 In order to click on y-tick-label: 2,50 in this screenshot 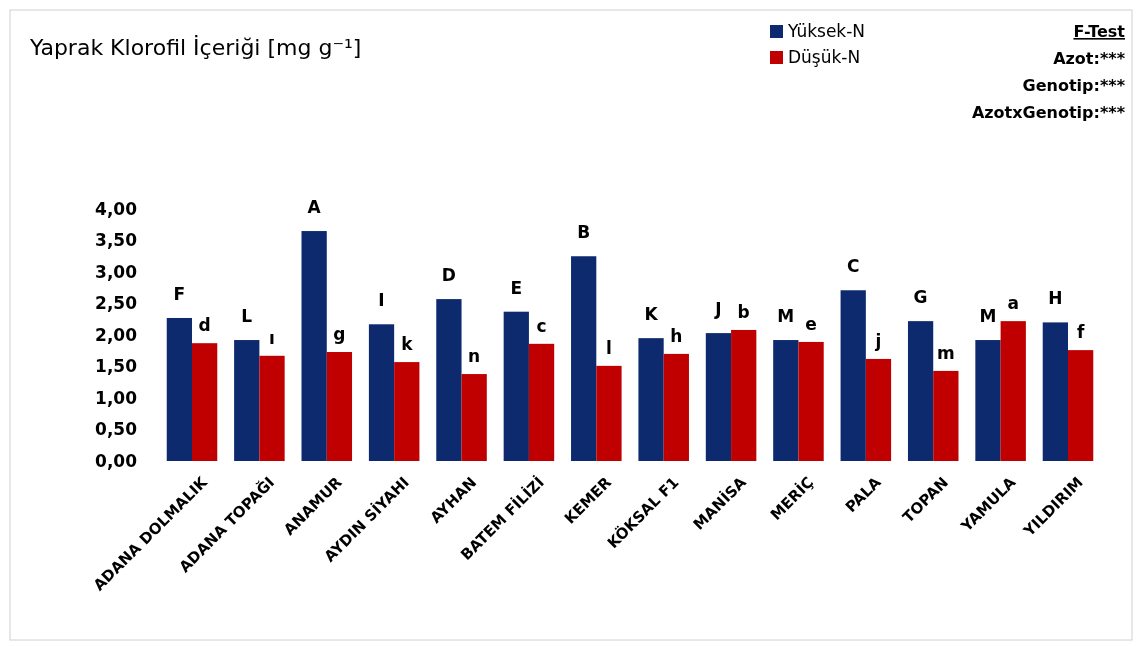, I will do `click(116, 303)`.